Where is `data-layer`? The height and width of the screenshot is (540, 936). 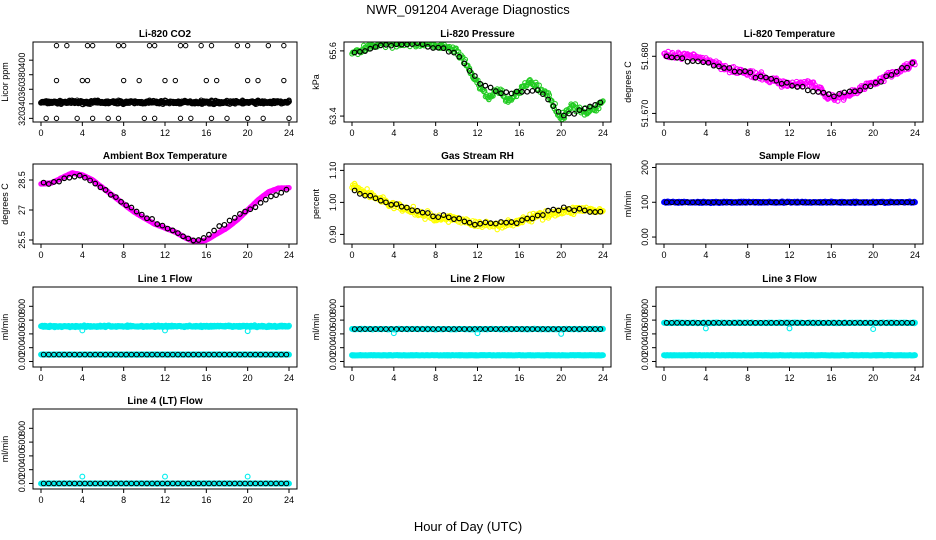 data-layer is located at coordinates (477, 342).